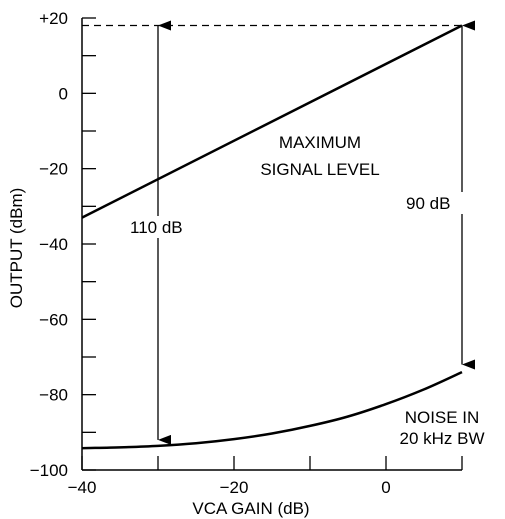  What do you see at coordinates (53, 169) in the screenshot?
I see `y-tick-label: −20` at bounding box center [53, 169].